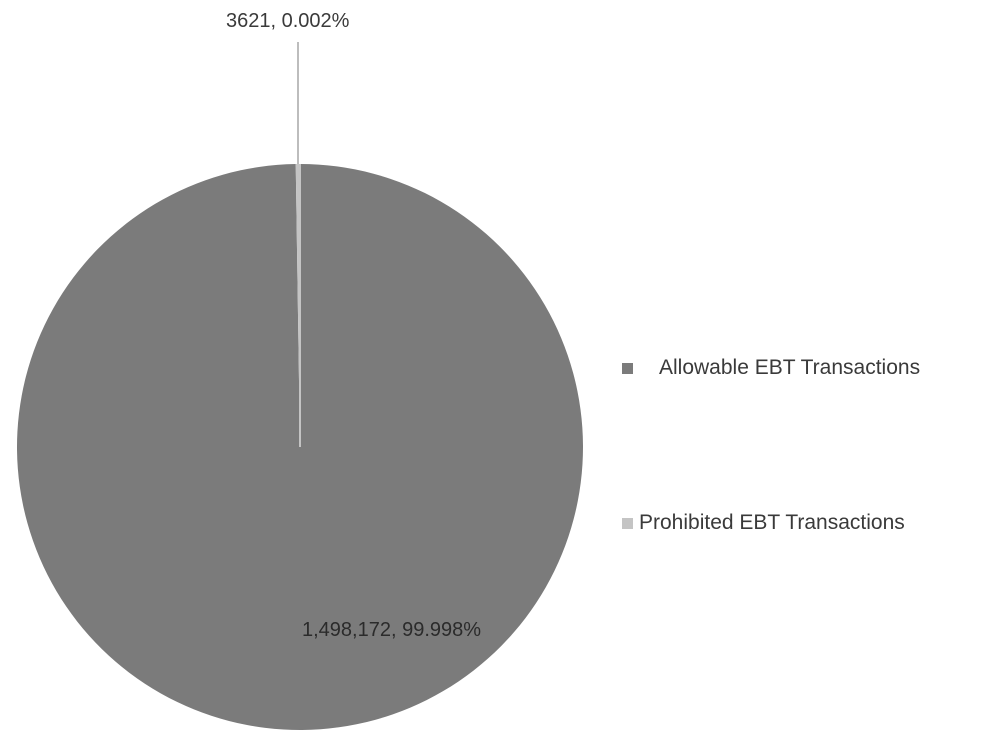 The image size is (986, 741). I want to click on data-label-allowable: 1,498,172, 99.998%, so click(391, 630).